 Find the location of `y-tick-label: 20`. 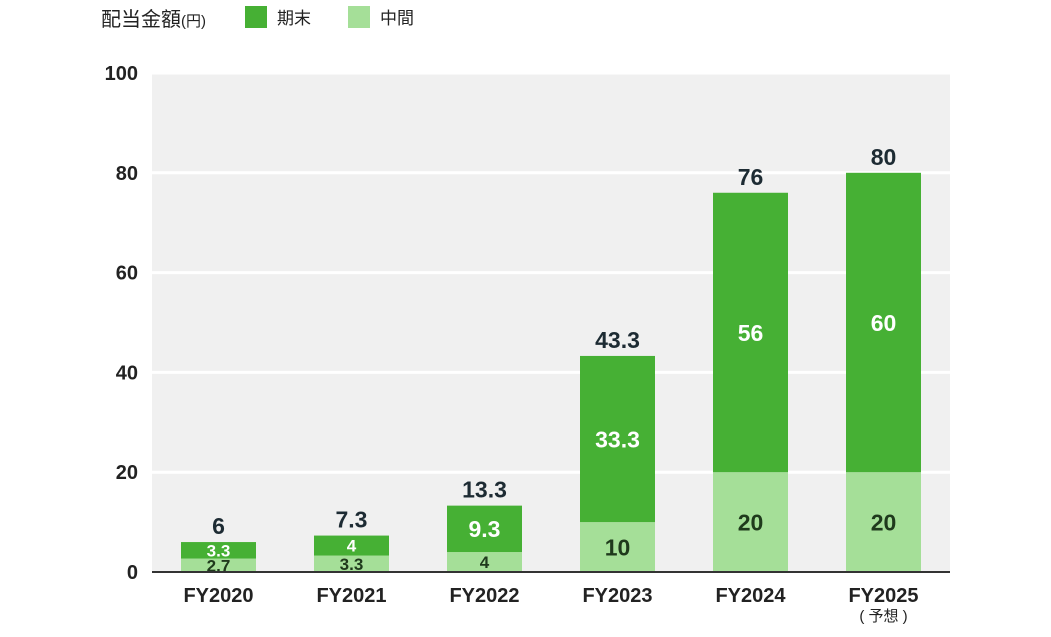

y-tick-label: 20 is located at coordinates (127, 473).